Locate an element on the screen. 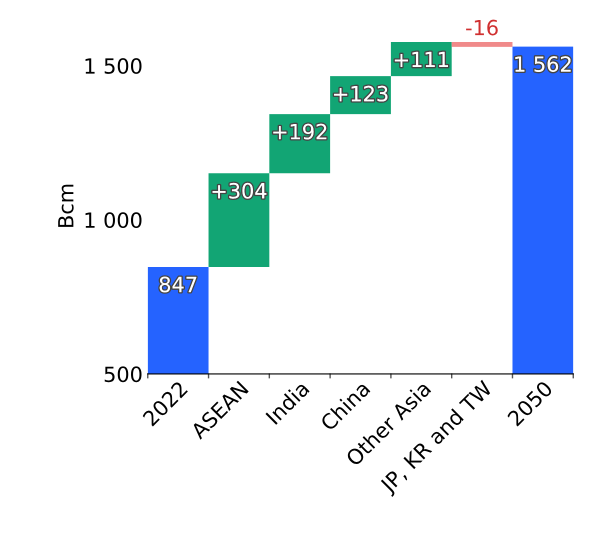 The width and height of the screenshot is (591, 542). data-label: +192 is located at coordinates (299, 132).